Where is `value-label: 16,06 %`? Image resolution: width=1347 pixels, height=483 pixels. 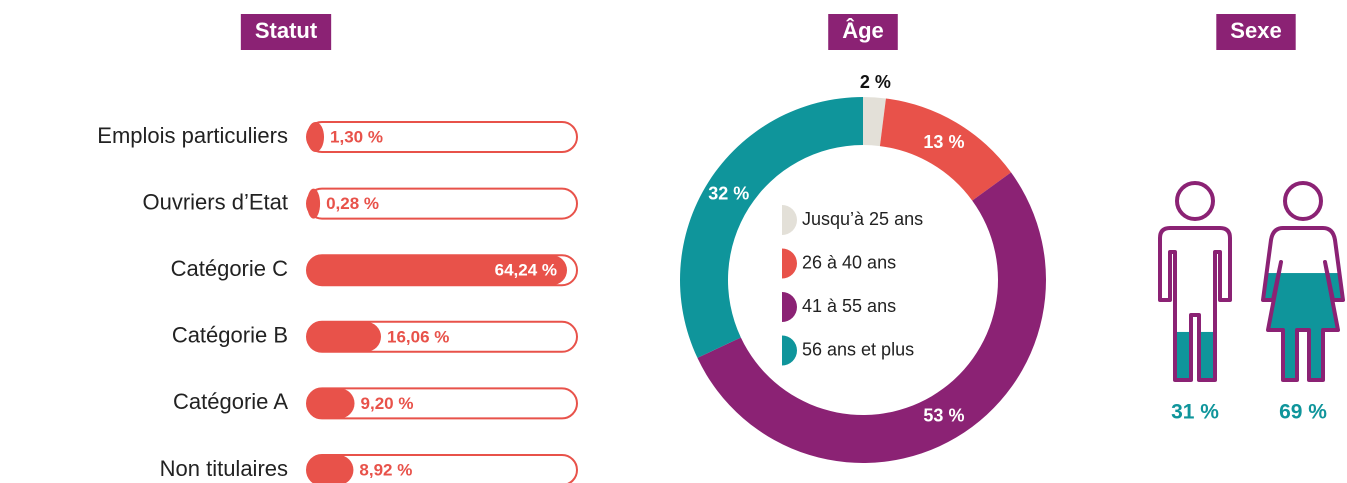 value-label: 16,06 % is located at coordinates (418, 336).